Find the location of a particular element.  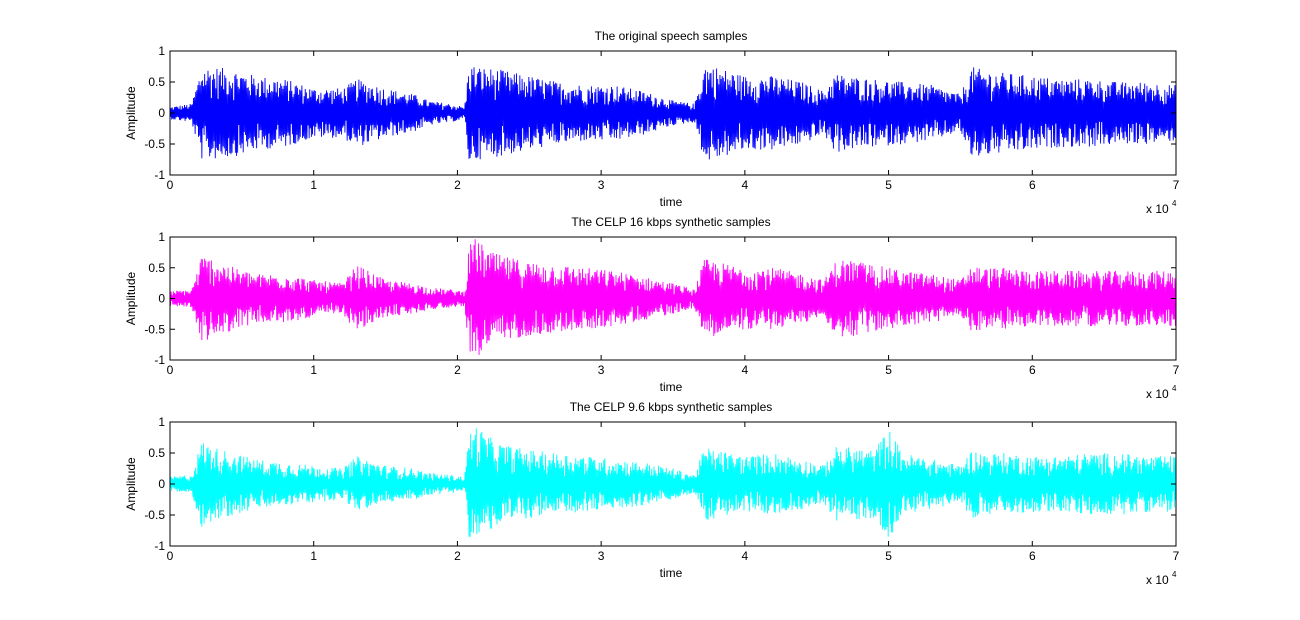

chart-title: The CELP 16 kbps synthetic samples is located at coordinates (670, 222).